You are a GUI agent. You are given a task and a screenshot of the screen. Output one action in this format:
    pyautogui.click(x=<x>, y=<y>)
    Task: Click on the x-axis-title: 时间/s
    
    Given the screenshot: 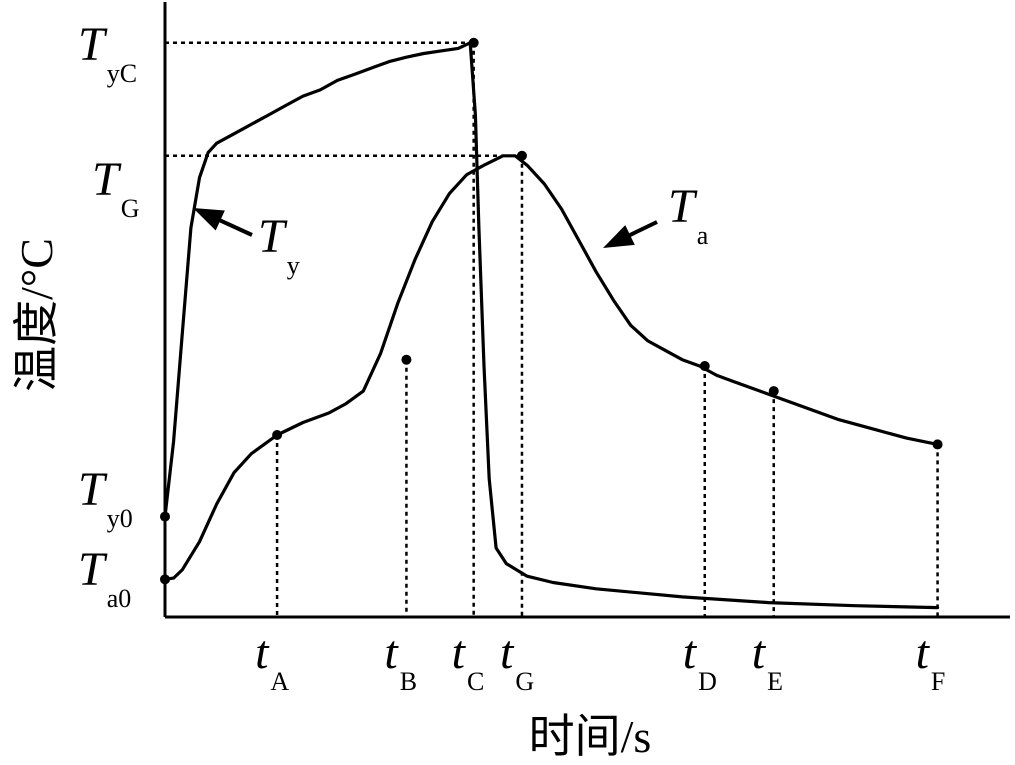 What is the action you would take?
    pyautogui.click(x=590, y=736)
    